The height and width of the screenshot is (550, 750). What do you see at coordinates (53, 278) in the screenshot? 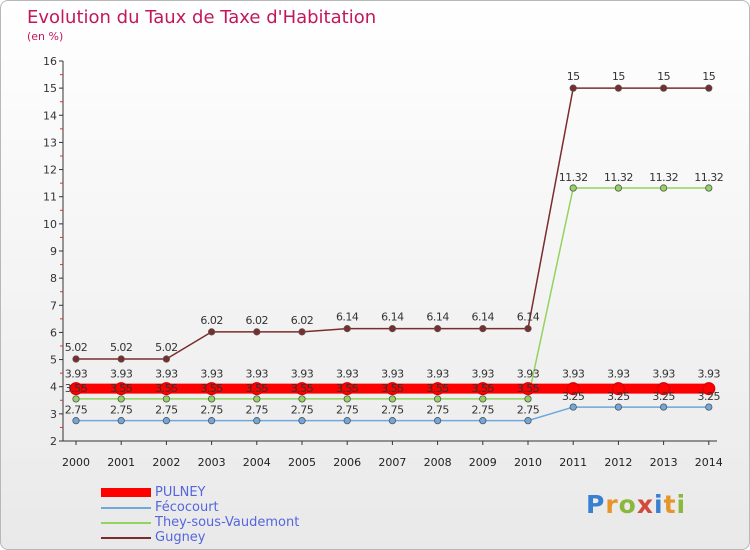
I see `y-tick-label: 8` at bounding box center [53, 278].